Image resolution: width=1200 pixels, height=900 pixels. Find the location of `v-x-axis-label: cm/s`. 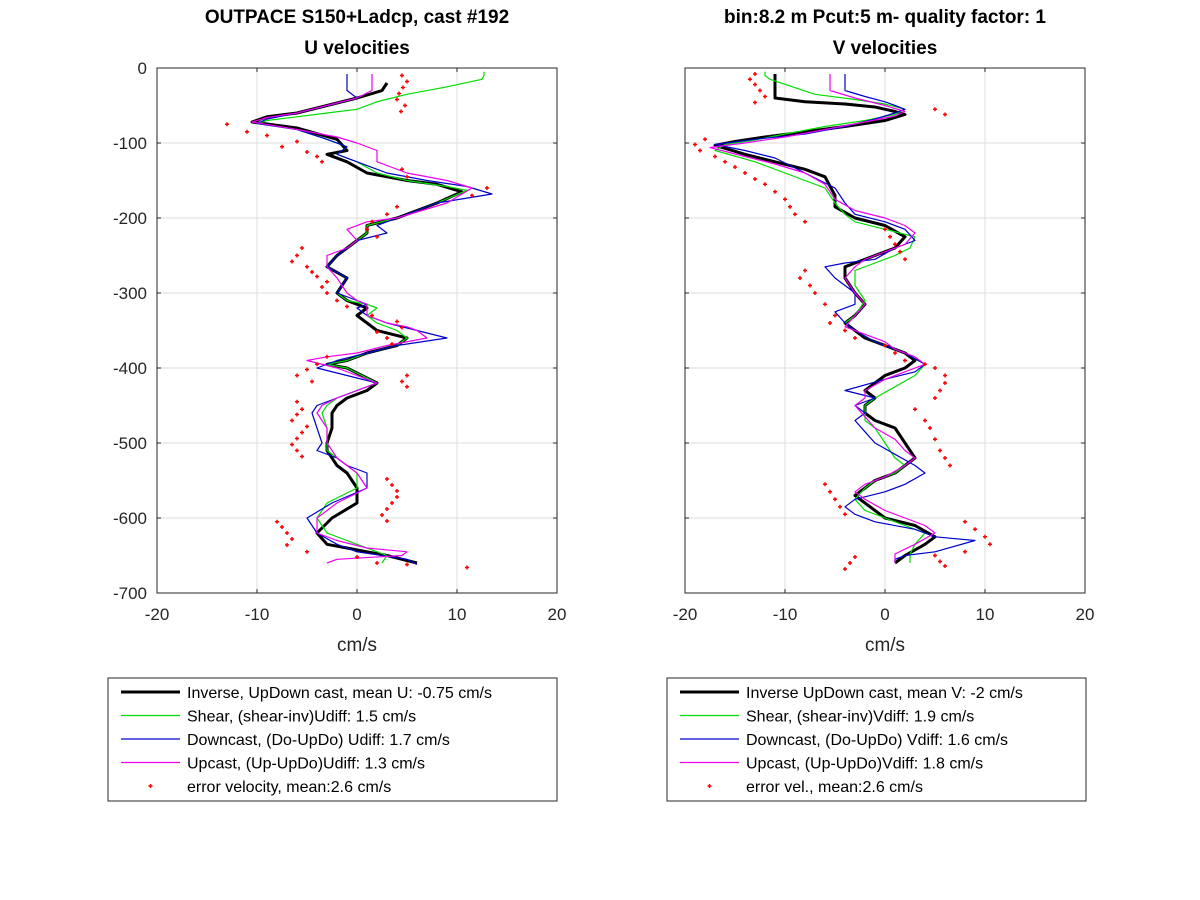

v-x-axis-label: cm/s is located at coordinates (885, 645).